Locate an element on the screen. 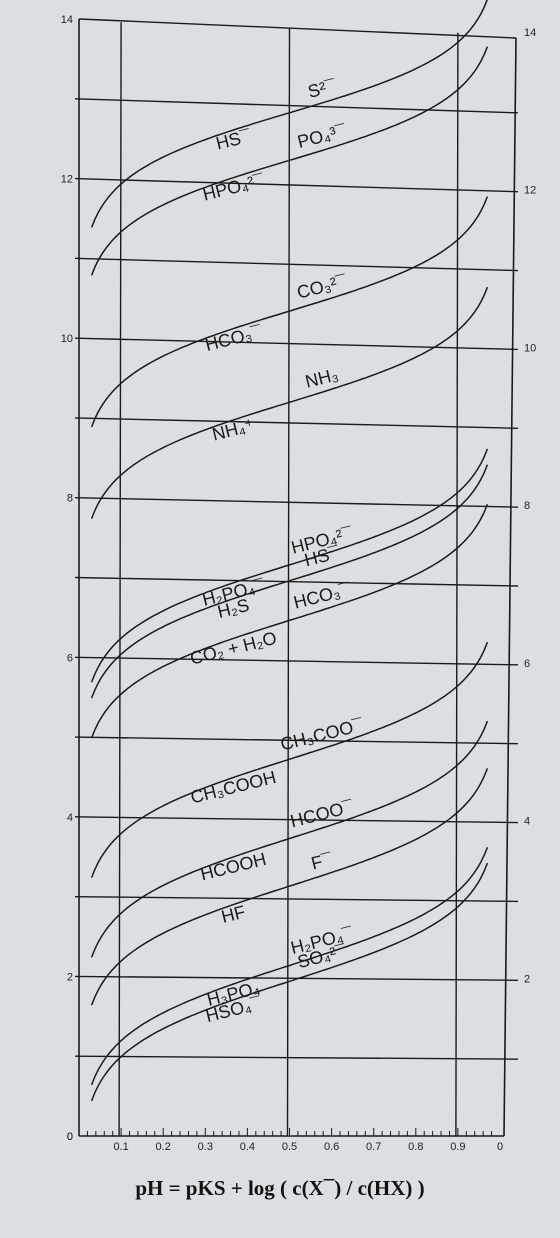 The image size is (560, 1238). x-tick-label: 0.7 is located at coordinates (373, 1147).